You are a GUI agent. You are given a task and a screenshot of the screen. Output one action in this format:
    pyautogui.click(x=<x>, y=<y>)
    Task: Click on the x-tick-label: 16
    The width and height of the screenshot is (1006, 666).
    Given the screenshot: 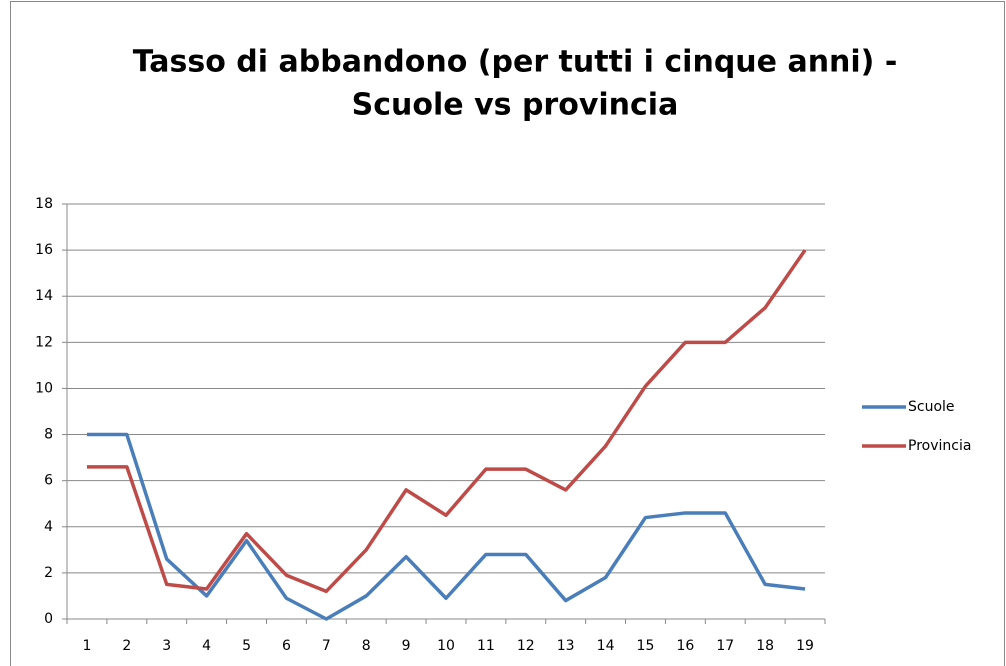 What is the action you would take?
    pyautogui.click(x=685, y=646)
    